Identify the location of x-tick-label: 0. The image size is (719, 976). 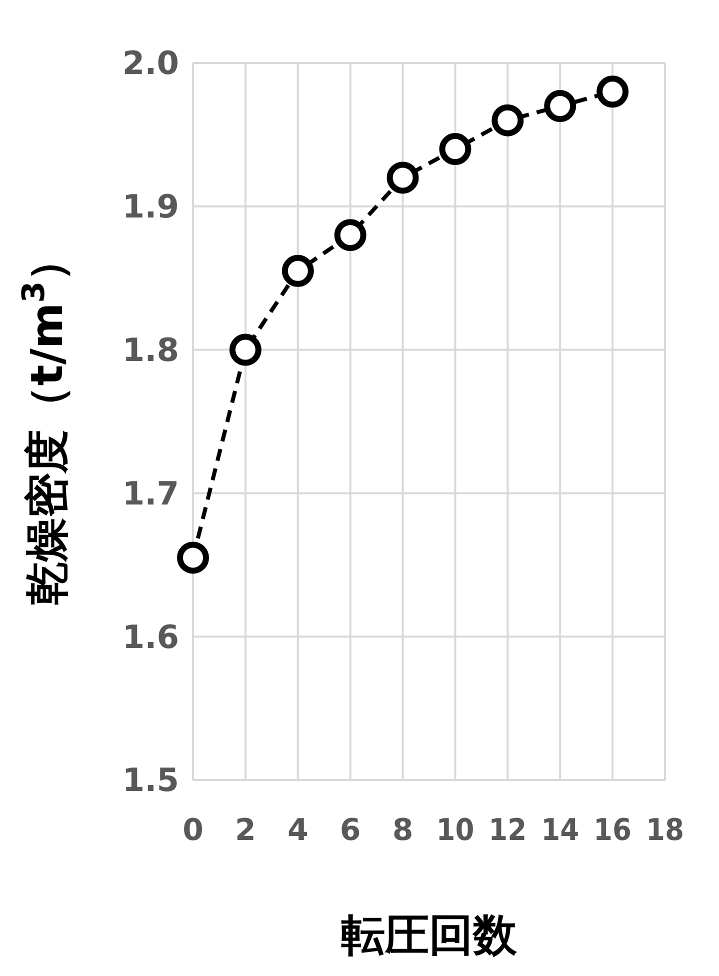
(193, 830).